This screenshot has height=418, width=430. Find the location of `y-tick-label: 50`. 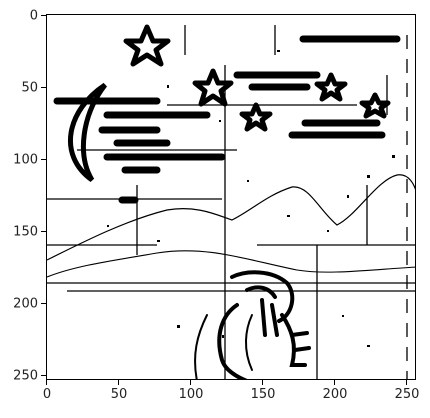

y-tick-label: 50 is located at coordinates (29, 88).